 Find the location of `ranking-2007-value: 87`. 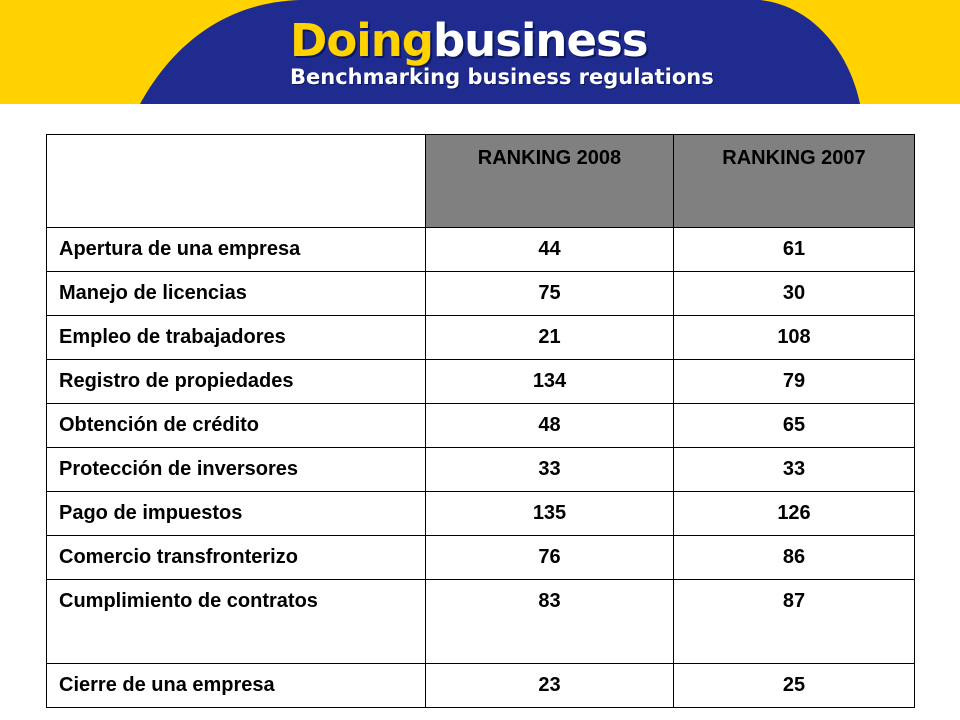

ranking-2007-value: 87 is located at coordinates (794, 621).